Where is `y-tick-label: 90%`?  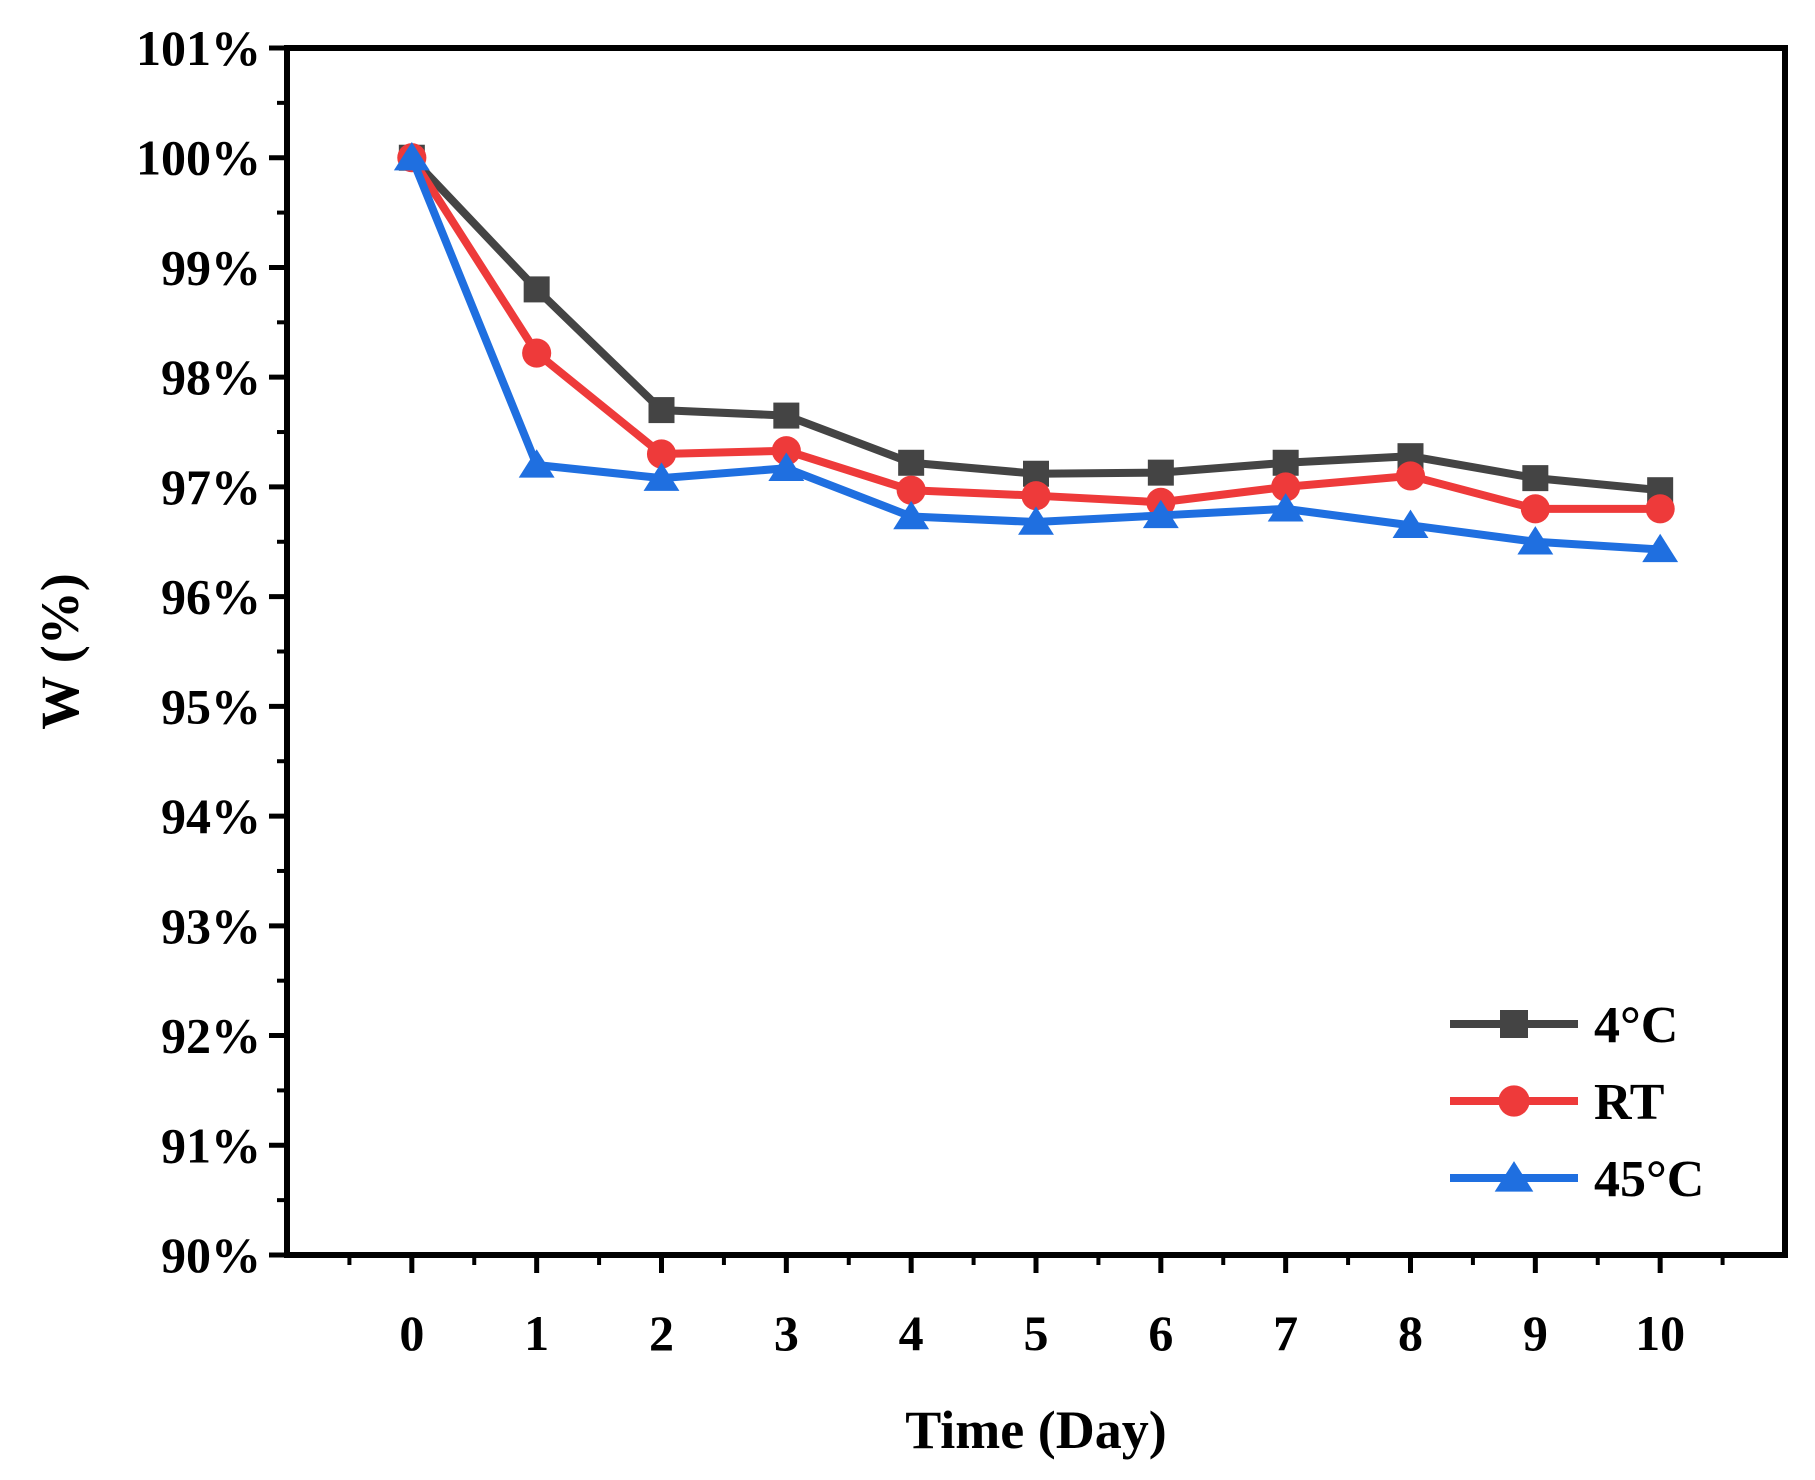 y-tick-label: 90% is located at coordinates (211, 1255).